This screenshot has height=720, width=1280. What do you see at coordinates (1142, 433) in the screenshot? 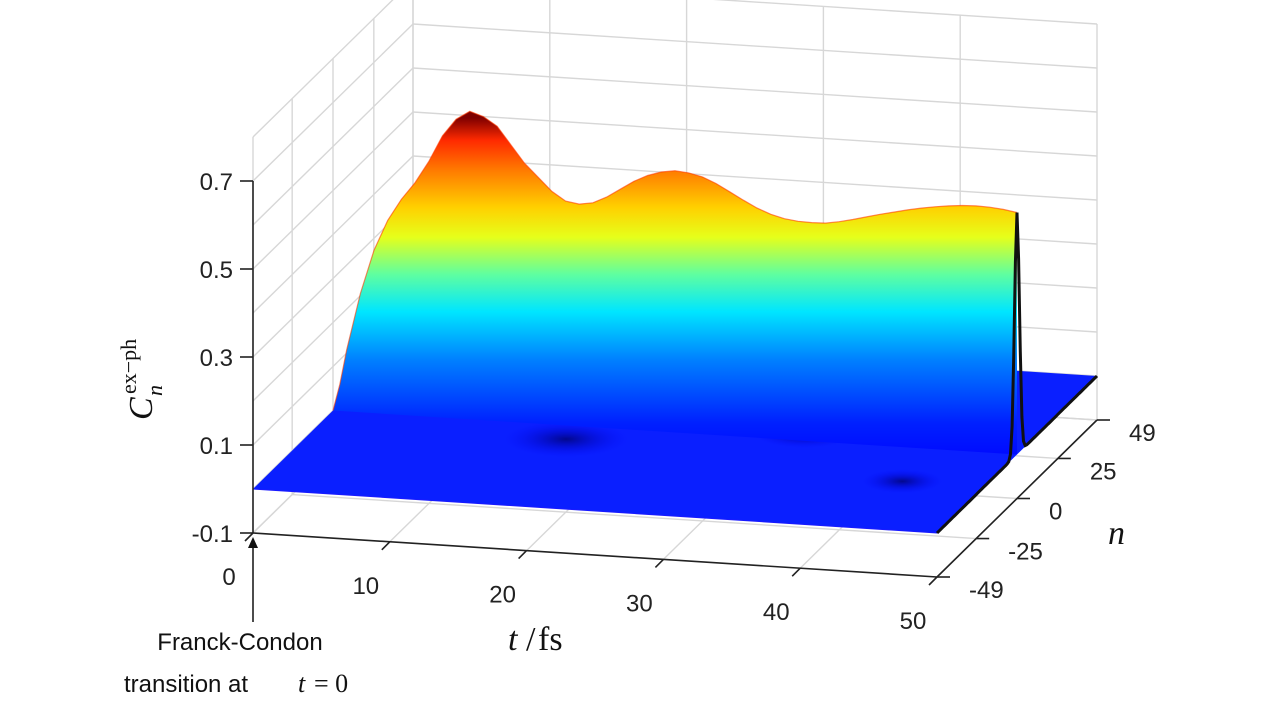
I see `y-tick-label: 49` at bounding box center [1142, 433].